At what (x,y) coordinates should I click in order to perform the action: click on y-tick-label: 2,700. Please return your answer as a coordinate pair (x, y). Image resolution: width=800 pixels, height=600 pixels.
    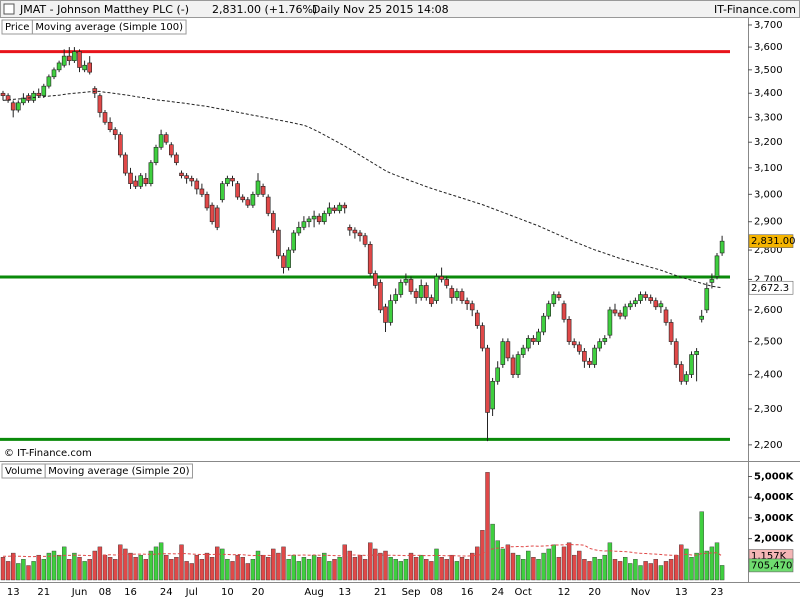
    Looking at the image, I should click on (768, 279).